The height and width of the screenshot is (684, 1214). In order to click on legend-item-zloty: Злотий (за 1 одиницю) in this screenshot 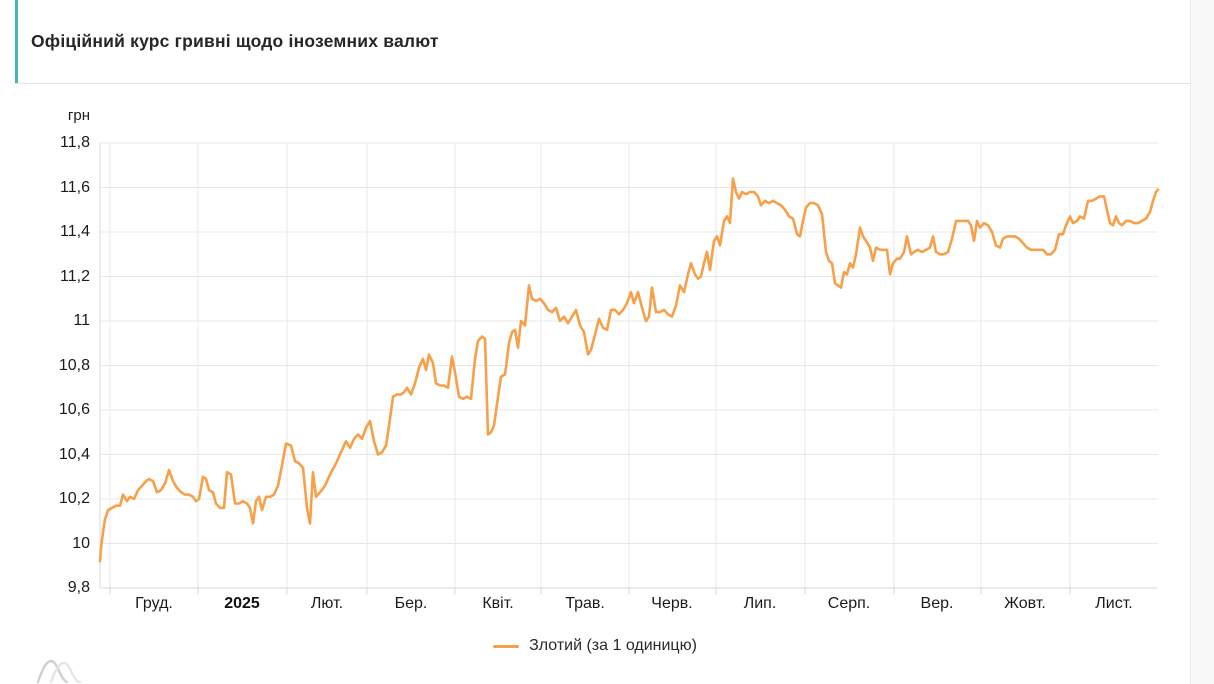, I will do `click(595, 646)`.